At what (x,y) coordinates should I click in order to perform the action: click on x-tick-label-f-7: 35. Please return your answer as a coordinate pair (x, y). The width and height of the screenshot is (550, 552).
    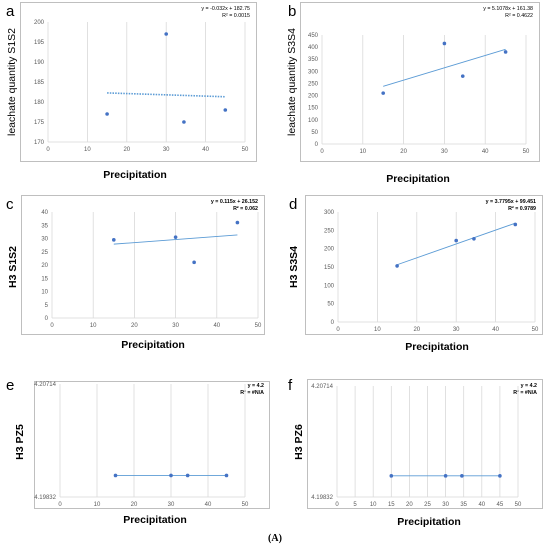
    Looking at the image, I should click on (463, 505).